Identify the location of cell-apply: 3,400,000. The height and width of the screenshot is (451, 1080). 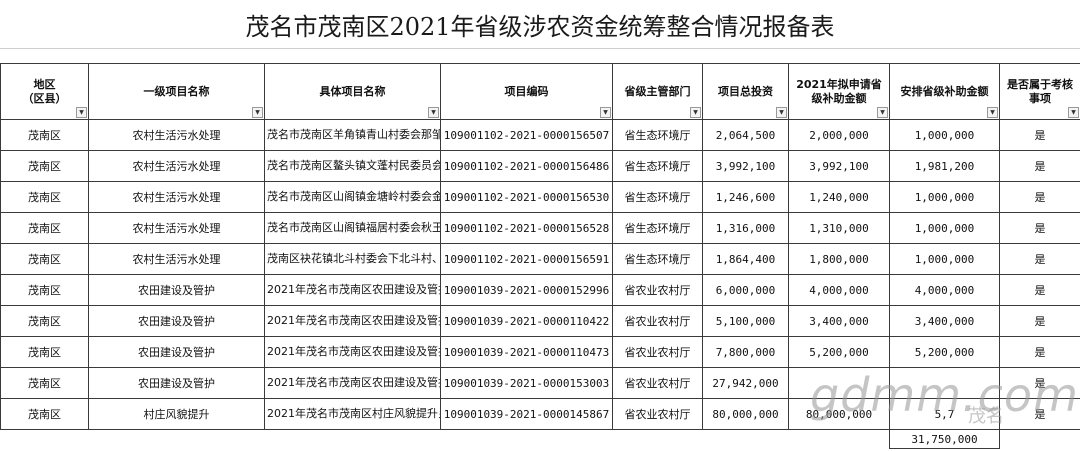
(839, 321).